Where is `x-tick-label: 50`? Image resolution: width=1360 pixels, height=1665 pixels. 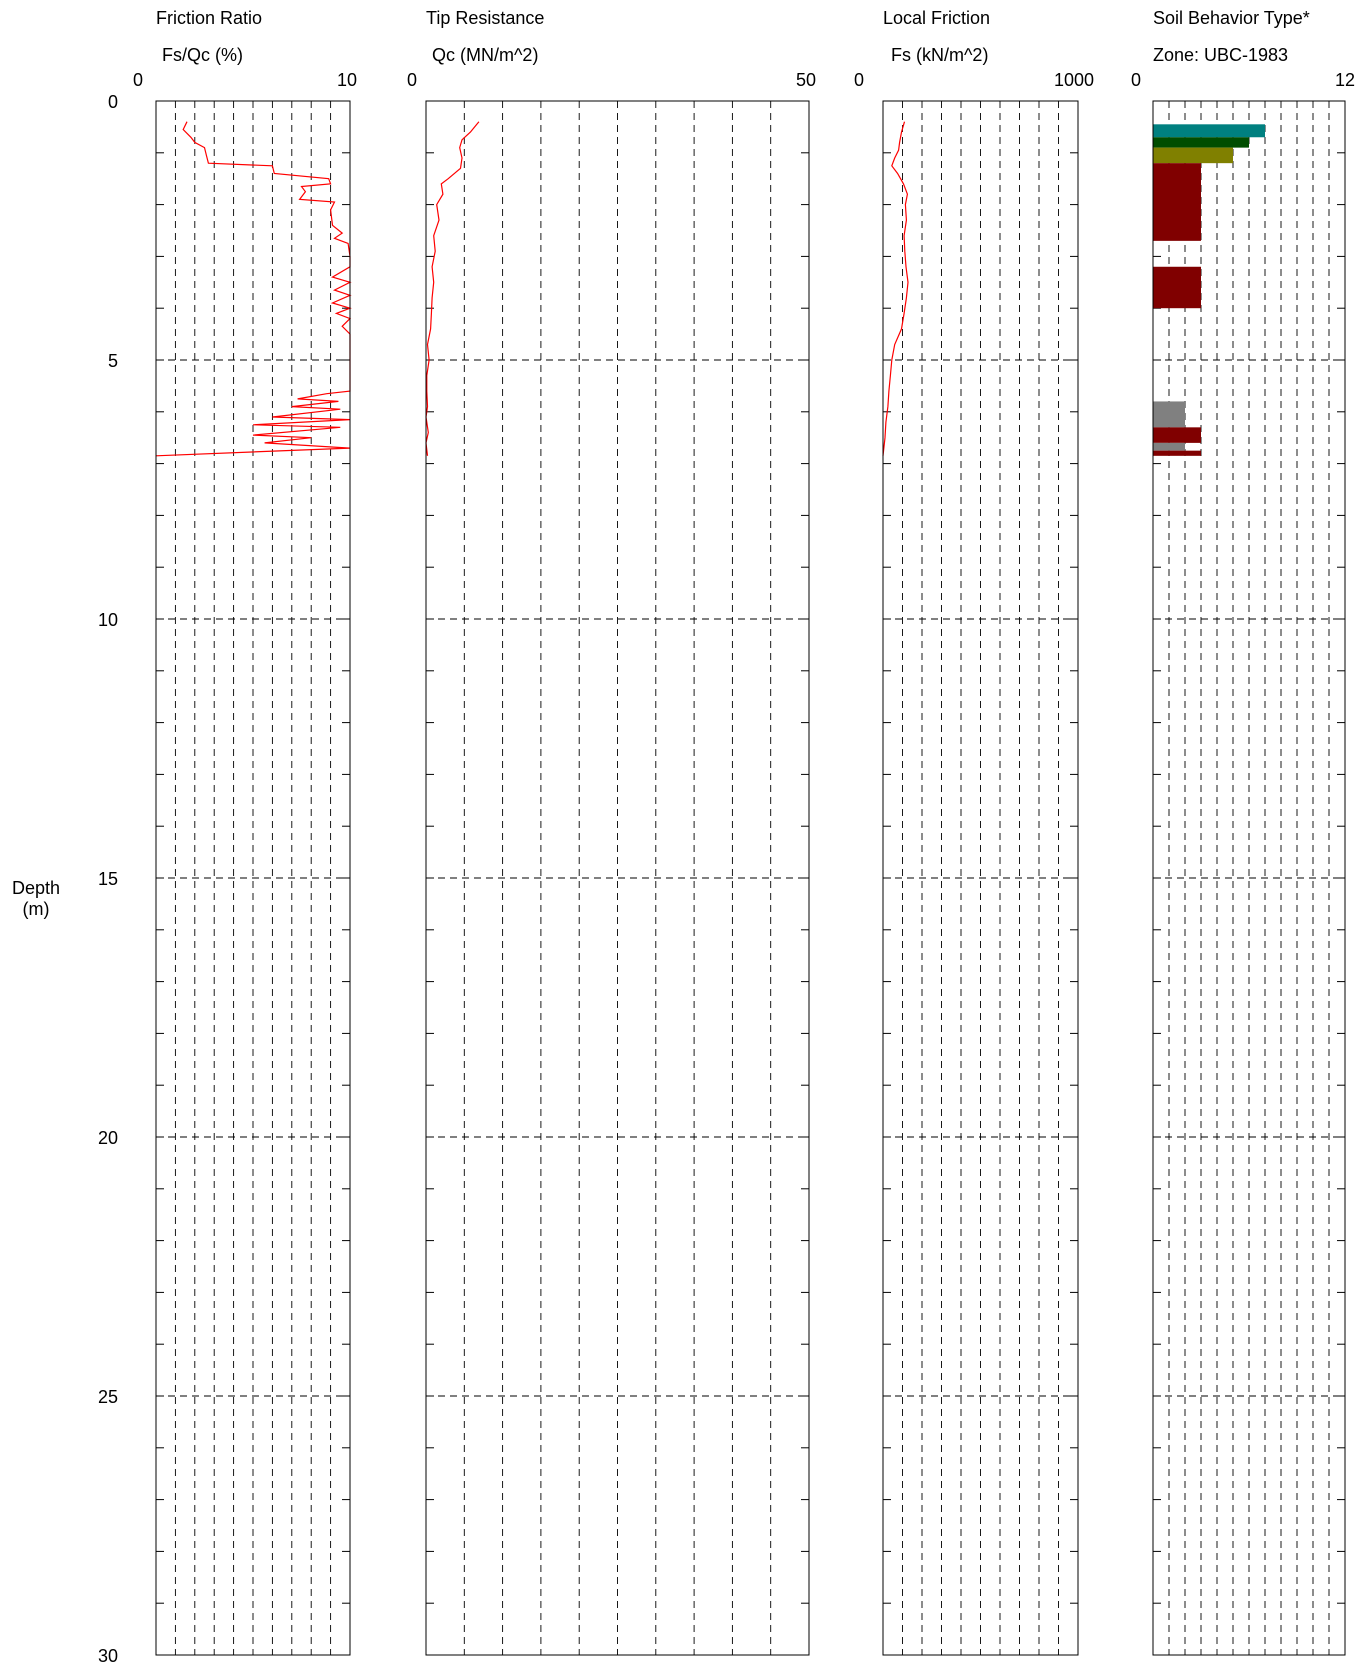 x-tick-label: 50 is located at coordinates (806, 80).